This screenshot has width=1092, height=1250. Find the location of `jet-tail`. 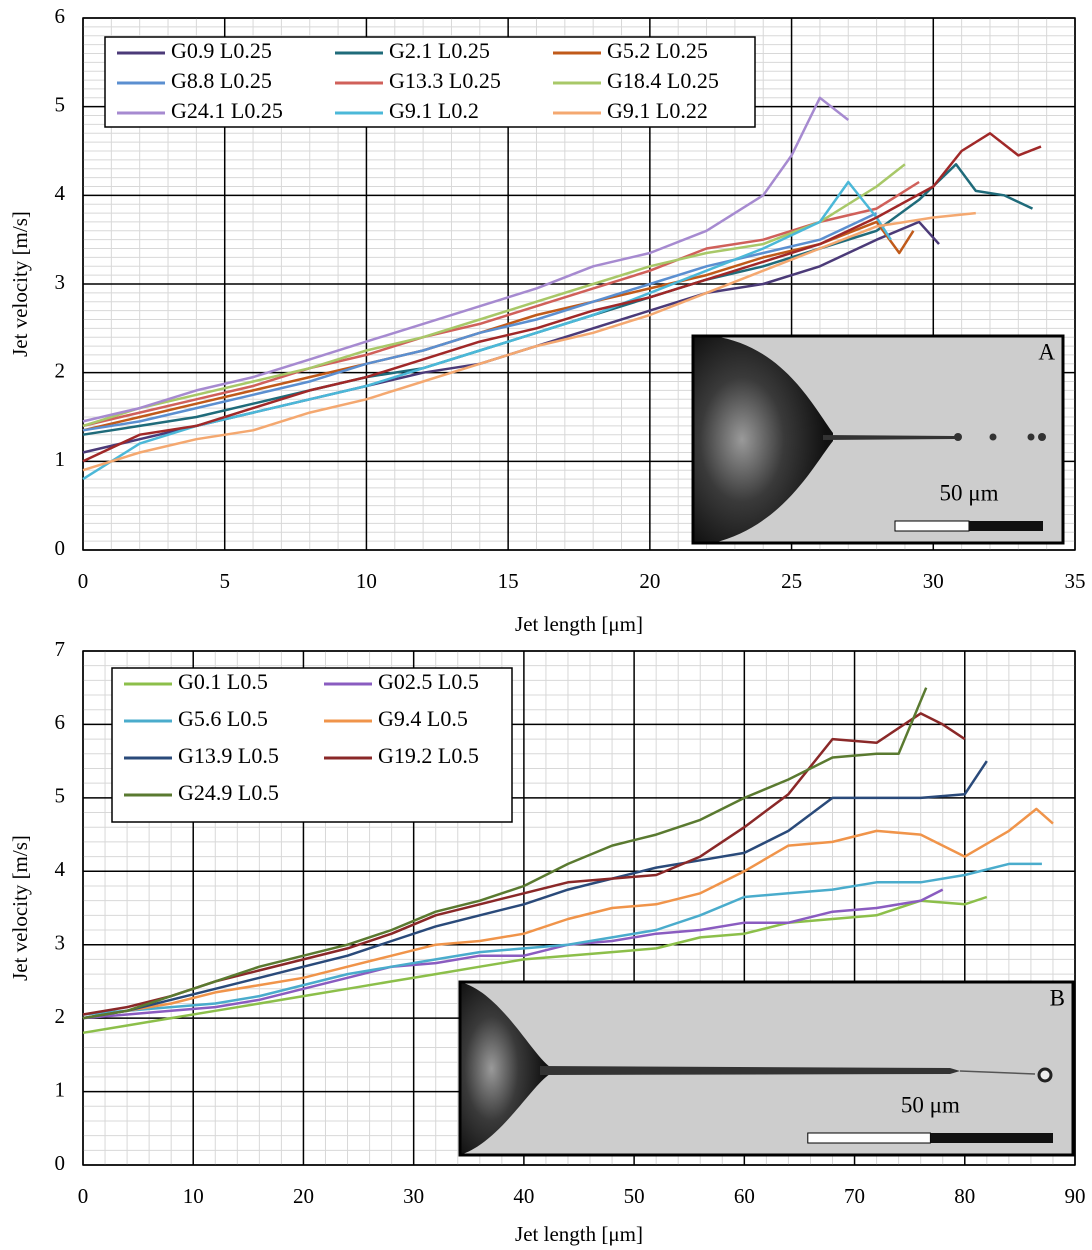

jet-tail is located at coordinates (997, 1072).